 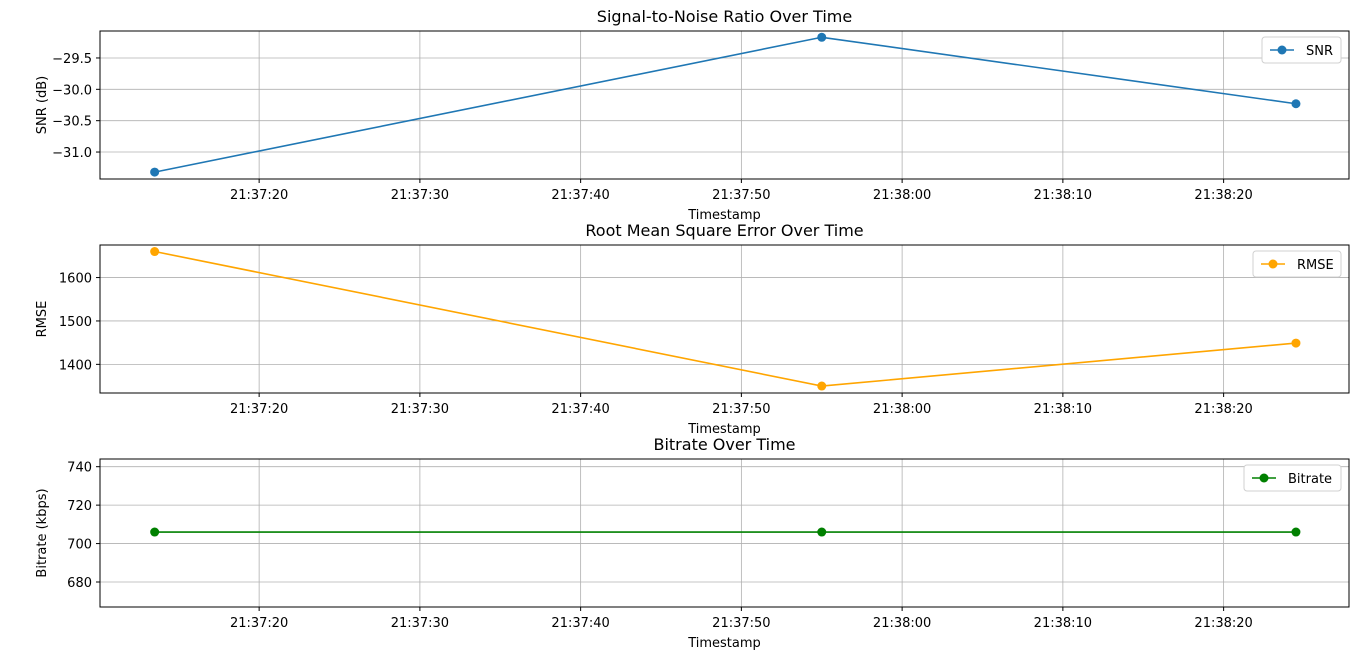 What do you see at coordinates (72, 153) in the screenshot?
I see `y-tick-label: −31.0` at bounding box center [72, 153].